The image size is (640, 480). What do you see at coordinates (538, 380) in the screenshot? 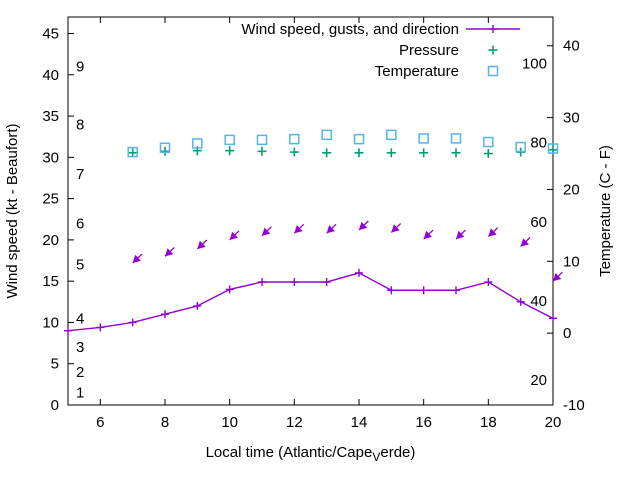
I see `fahrenheit-label: 20` at bounding box center [538, 380].